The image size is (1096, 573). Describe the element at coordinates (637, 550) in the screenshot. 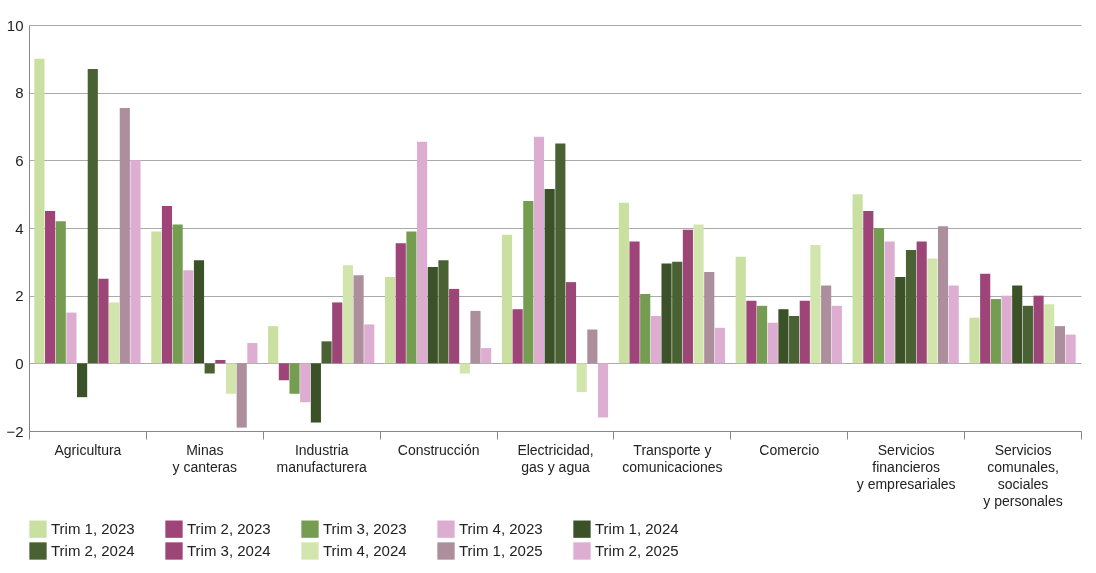

I see `legend-label: Trim 2, 2025` at that location.